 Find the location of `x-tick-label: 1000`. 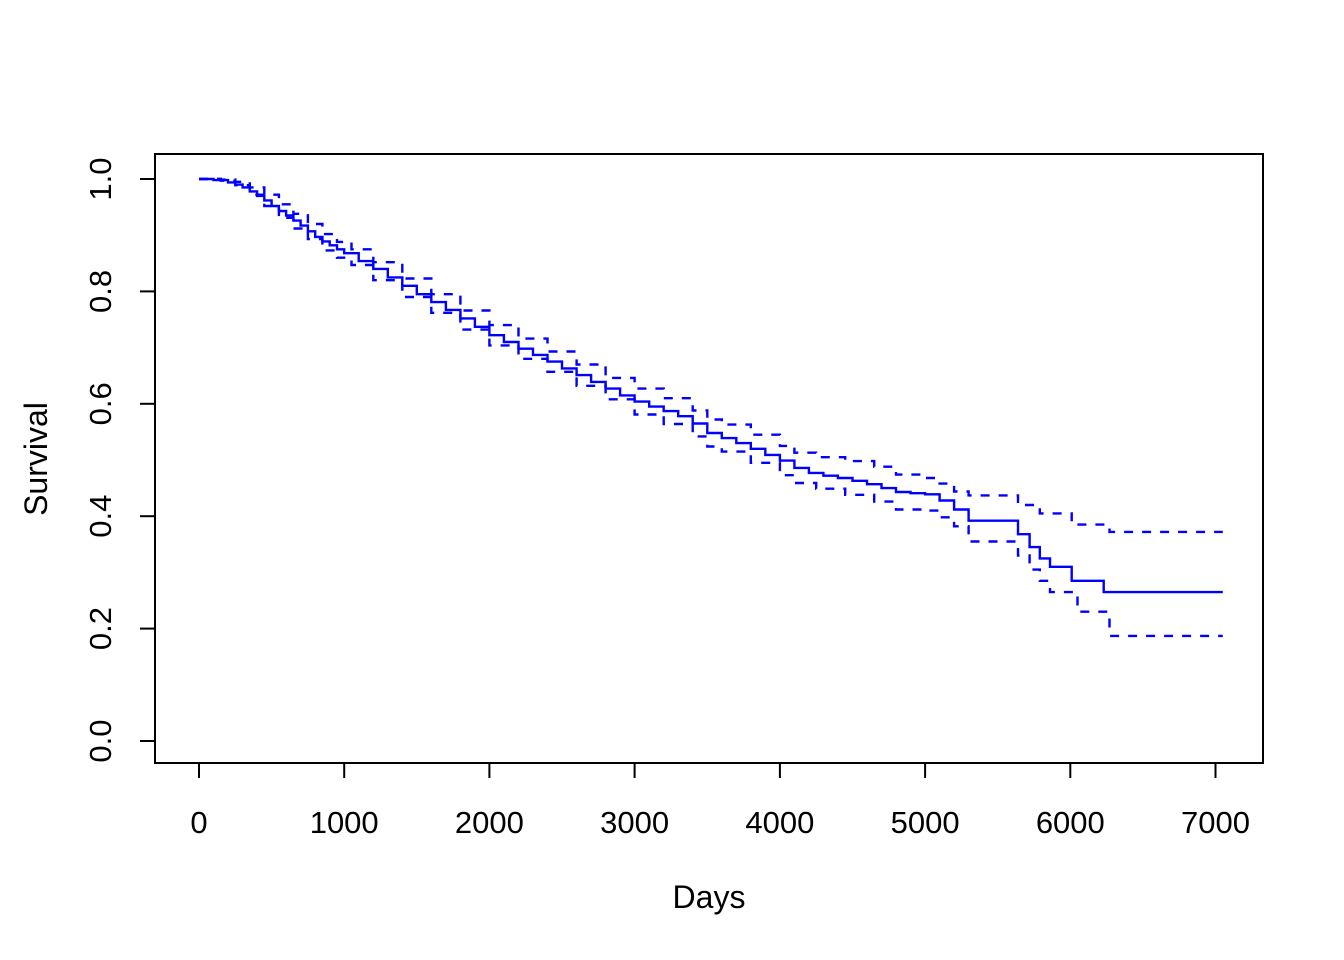

x-tick-label: 1000 is located at coordinates (344, 822).